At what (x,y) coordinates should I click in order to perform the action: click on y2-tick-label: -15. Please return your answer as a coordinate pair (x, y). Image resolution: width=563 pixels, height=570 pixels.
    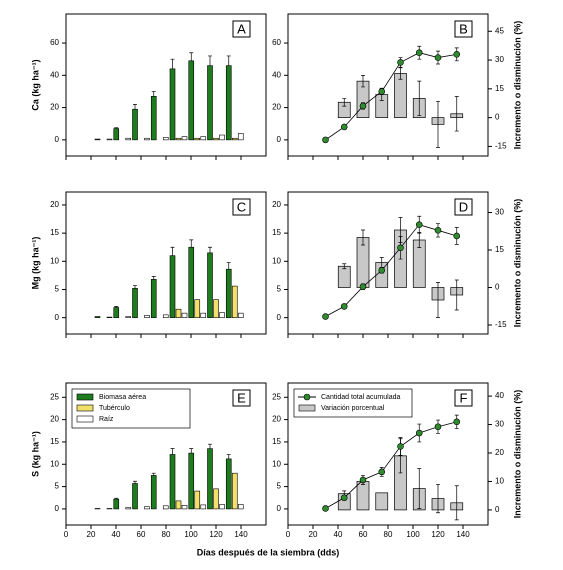
    Looking at the image, I should click on (501, 324).